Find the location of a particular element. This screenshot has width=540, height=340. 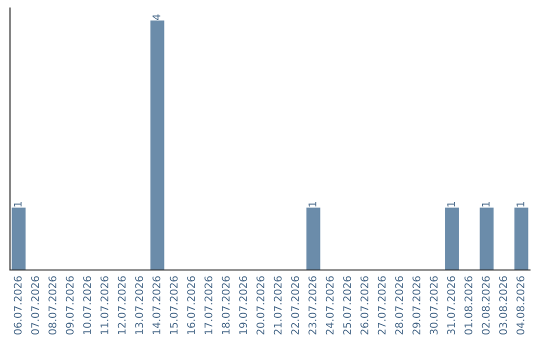

data-label: 4 is located at coordinates (156, 17).